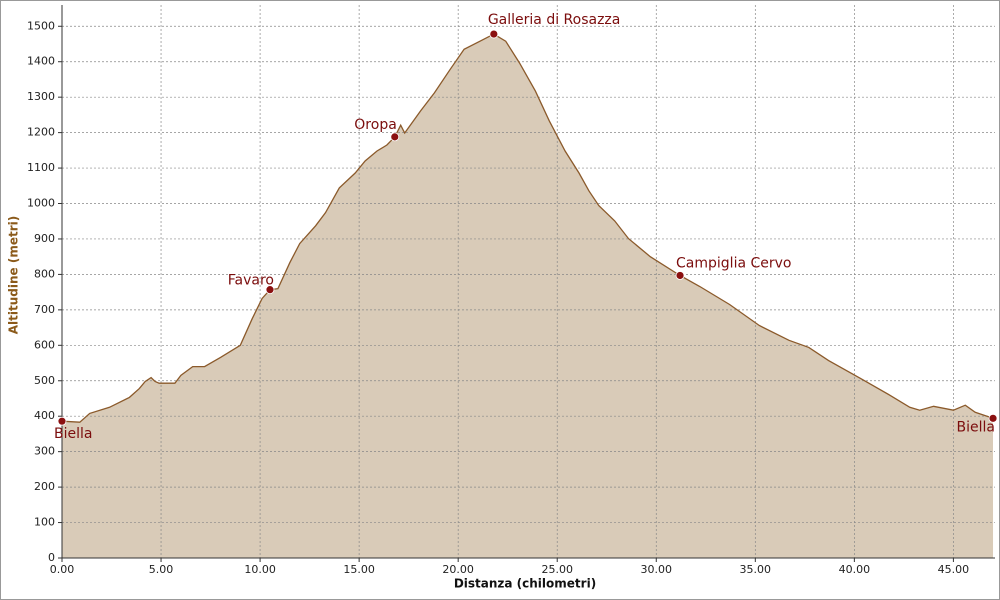  Describe the element at coordinates (756, 569) in the screenshot. I see `x-tick-label: 35.00` at that location.